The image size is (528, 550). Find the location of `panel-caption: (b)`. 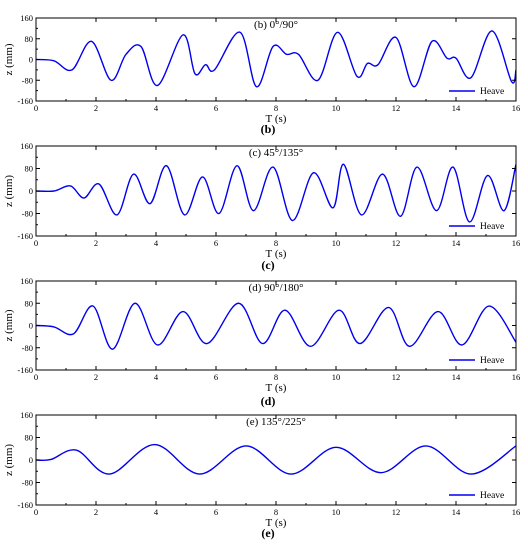

panel-caption: (b) is located at coordinates (268, 129).